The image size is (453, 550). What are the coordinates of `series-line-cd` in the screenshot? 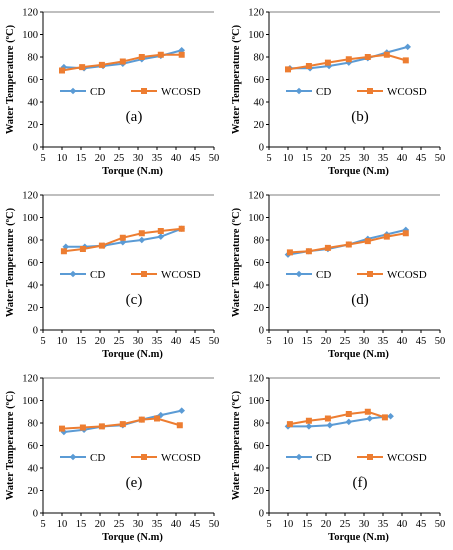 It's located at (339, 421).